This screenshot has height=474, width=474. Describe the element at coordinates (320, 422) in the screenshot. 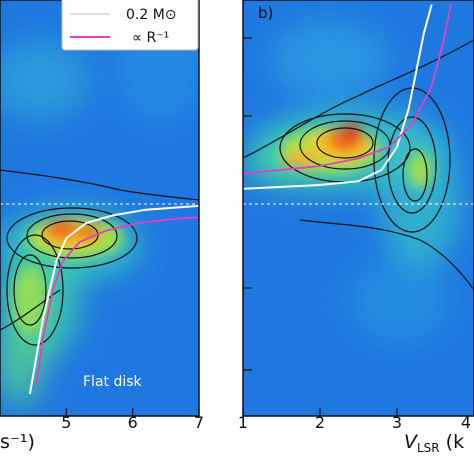

I see `x-tick-label: 2` at that location.